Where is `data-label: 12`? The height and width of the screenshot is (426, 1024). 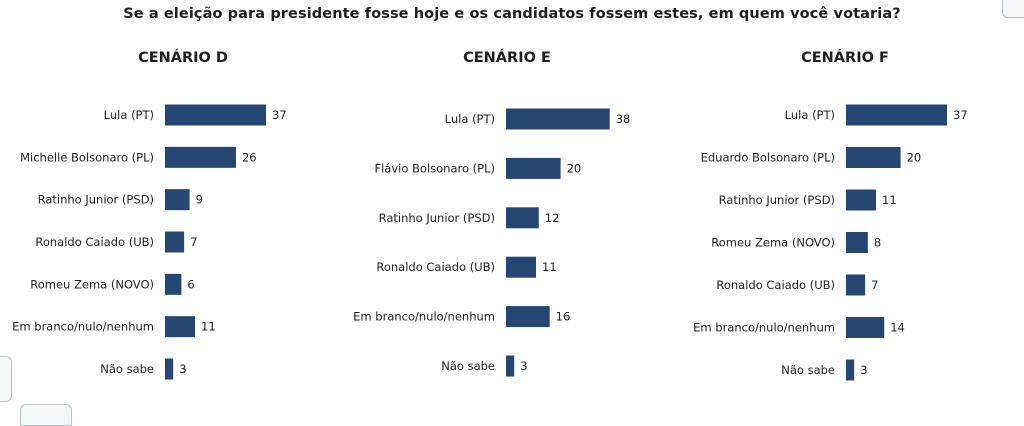 data-label: 12 is located at coordinates (552, 218).